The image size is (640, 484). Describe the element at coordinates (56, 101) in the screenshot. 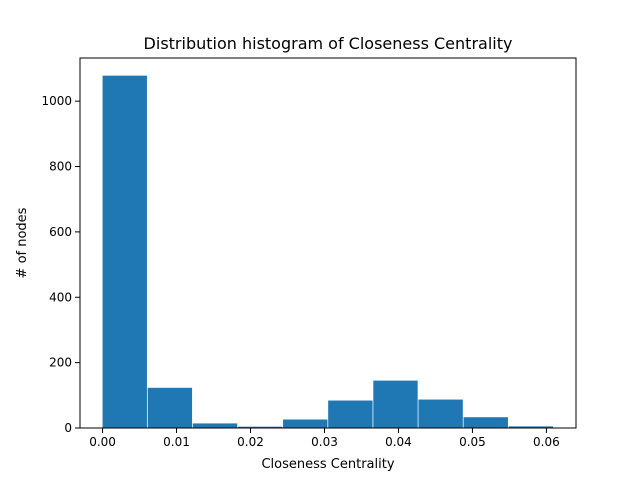

I see `y-tick-label: 1000` at that location.